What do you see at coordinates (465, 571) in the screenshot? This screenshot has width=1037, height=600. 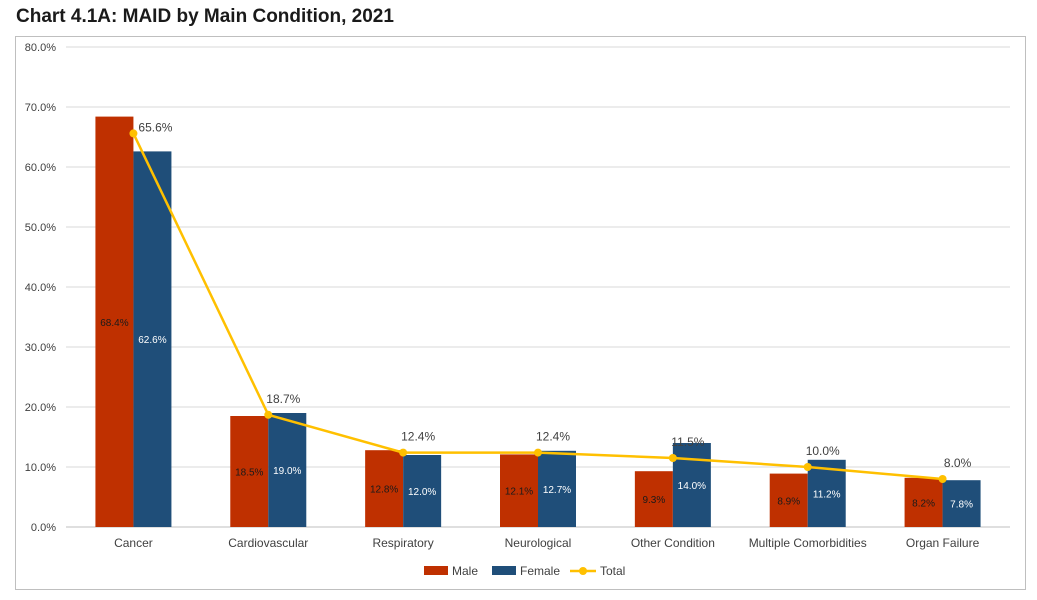 I see `legend-male-label: Male` at bounding box center [465, 571].